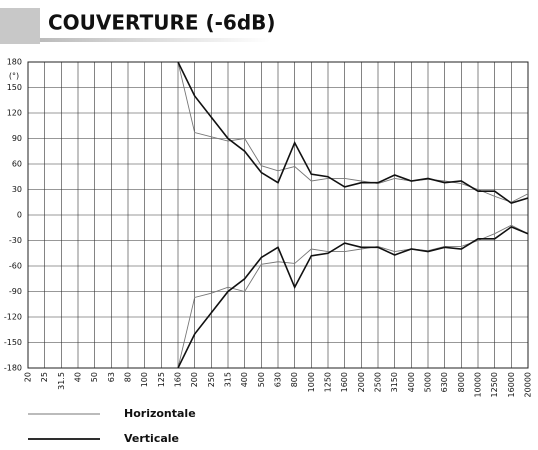 Image resolution: width=538 pixels, height=450 pixels. I want to click on x-tick-label: 315, so click(228, 379).